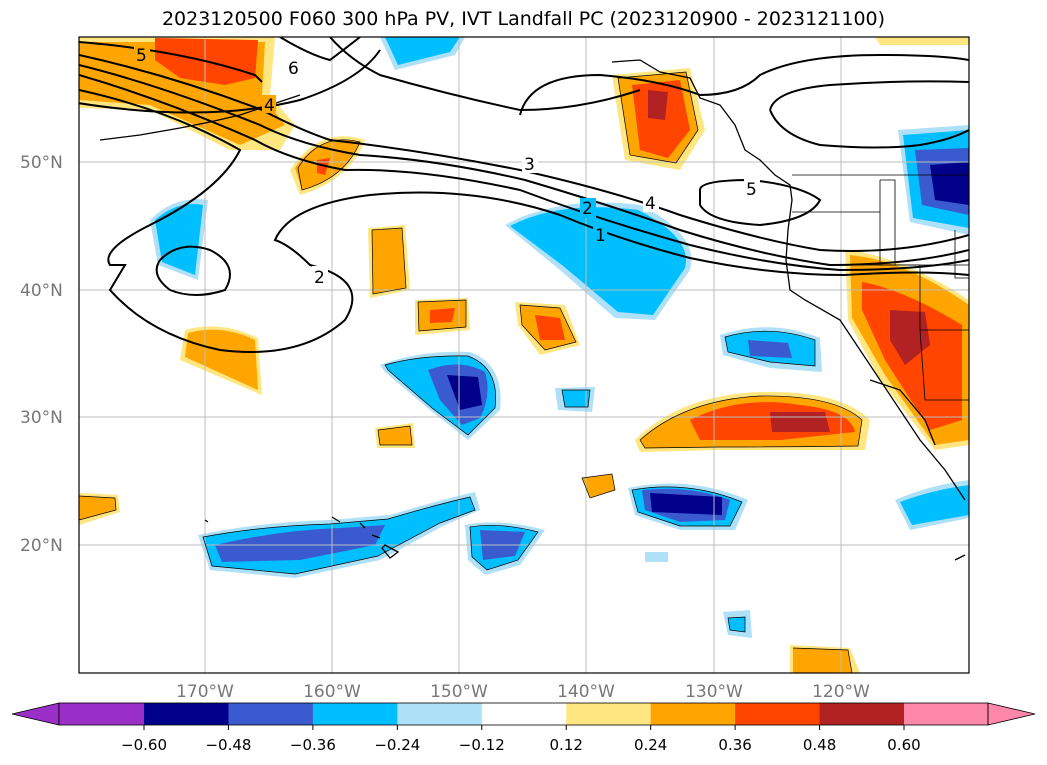 The height and width of the screenshot is (765, 1047). I want to click on lat-label: 20°N, so click(41, 546).